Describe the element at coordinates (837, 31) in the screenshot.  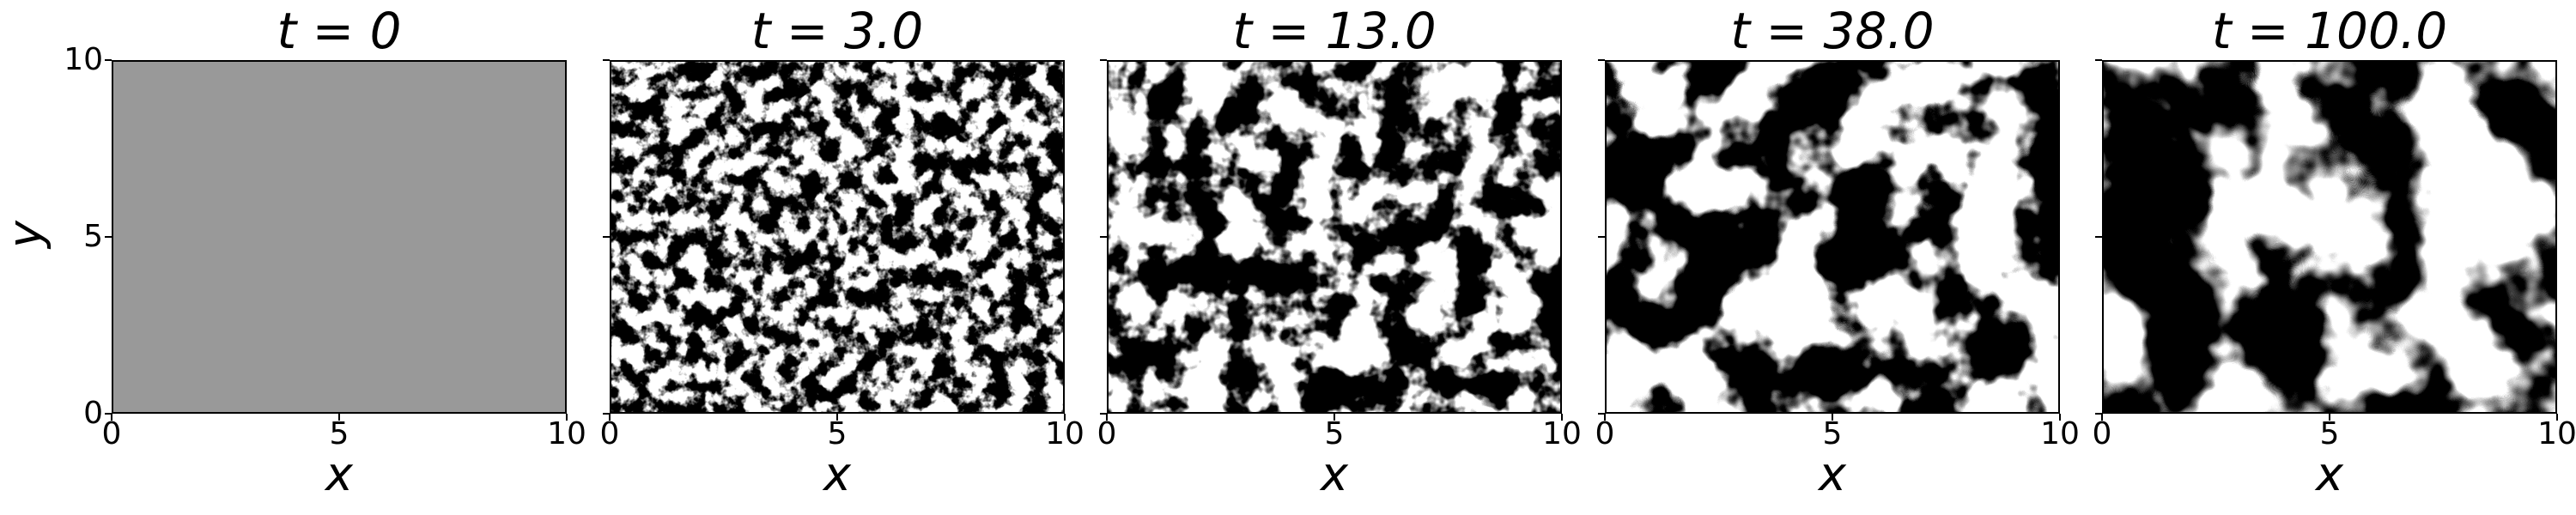
I see `panel-title: t = 3.0` at that location.